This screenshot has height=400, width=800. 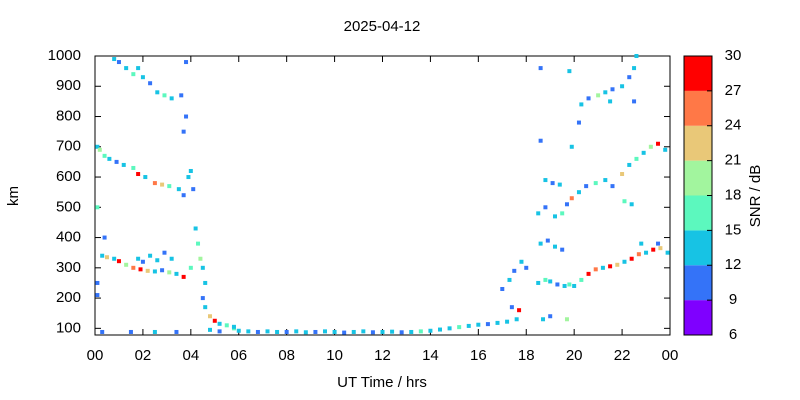 I want to click on x-axis-label: UT Time / hrs, so click(x=382, y=382).